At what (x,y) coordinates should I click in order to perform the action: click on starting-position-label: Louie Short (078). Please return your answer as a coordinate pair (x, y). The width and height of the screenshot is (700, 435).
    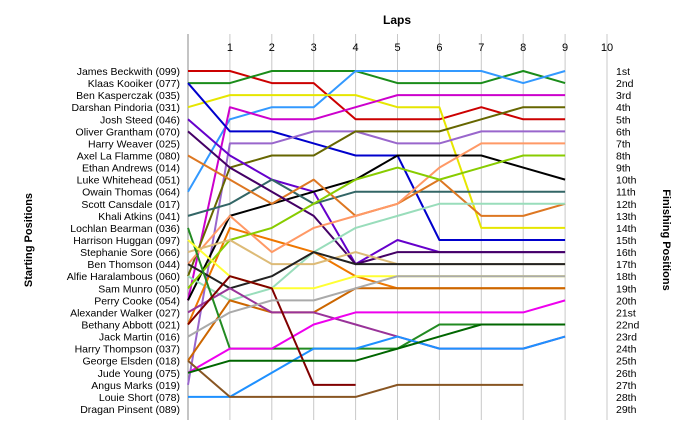
    Looking at the image, I should click on (139, 398).